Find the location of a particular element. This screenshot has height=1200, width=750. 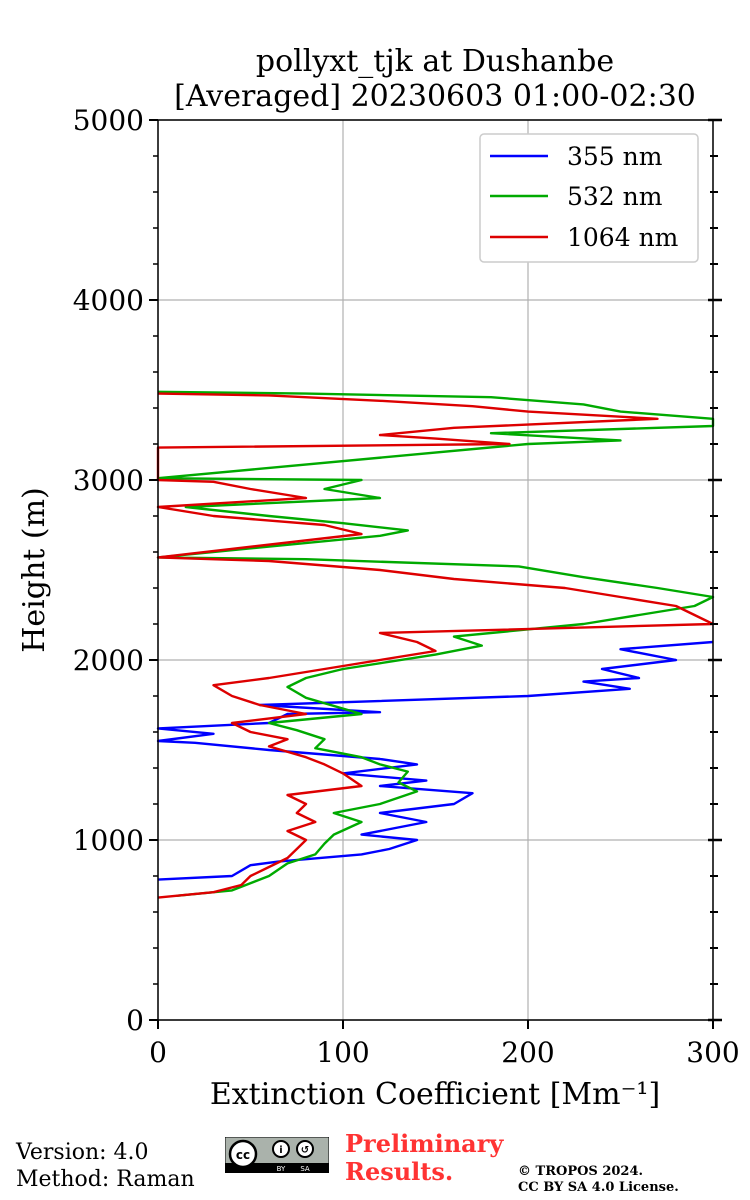

y-tick-label-0: 0 is located at coordinates (135, 1020).